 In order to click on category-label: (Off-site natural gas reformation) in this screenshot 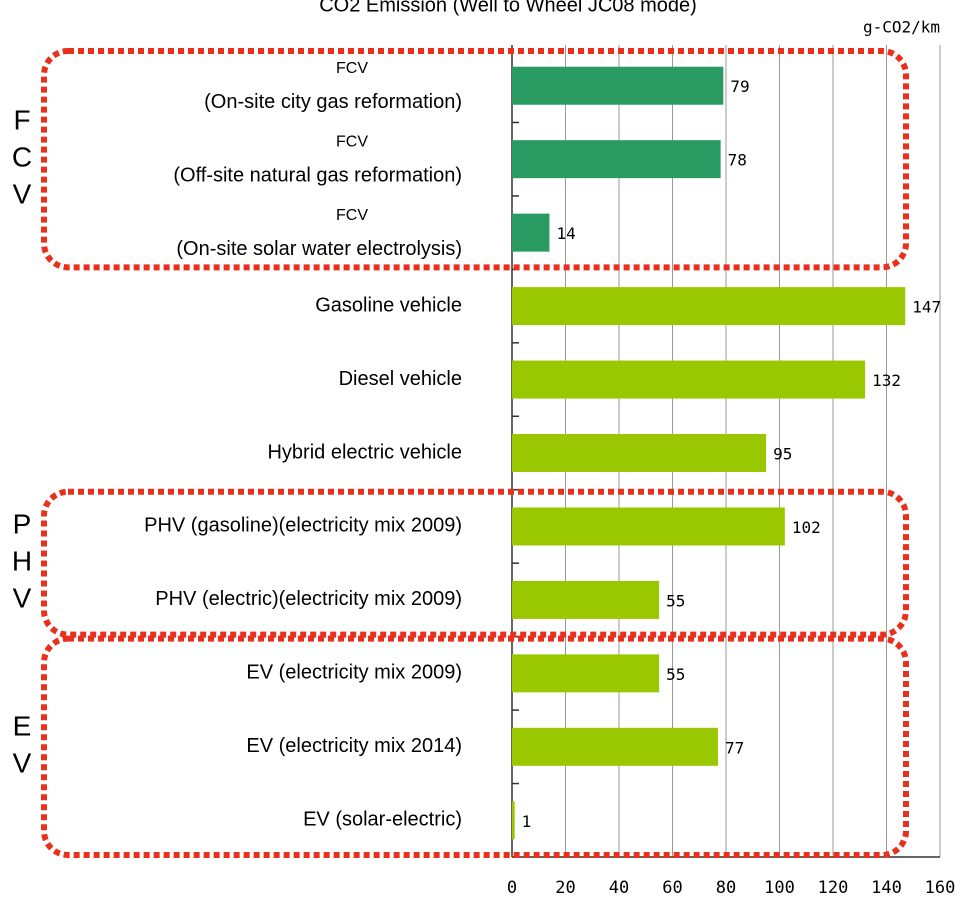, I will do `click(317, 175)`.